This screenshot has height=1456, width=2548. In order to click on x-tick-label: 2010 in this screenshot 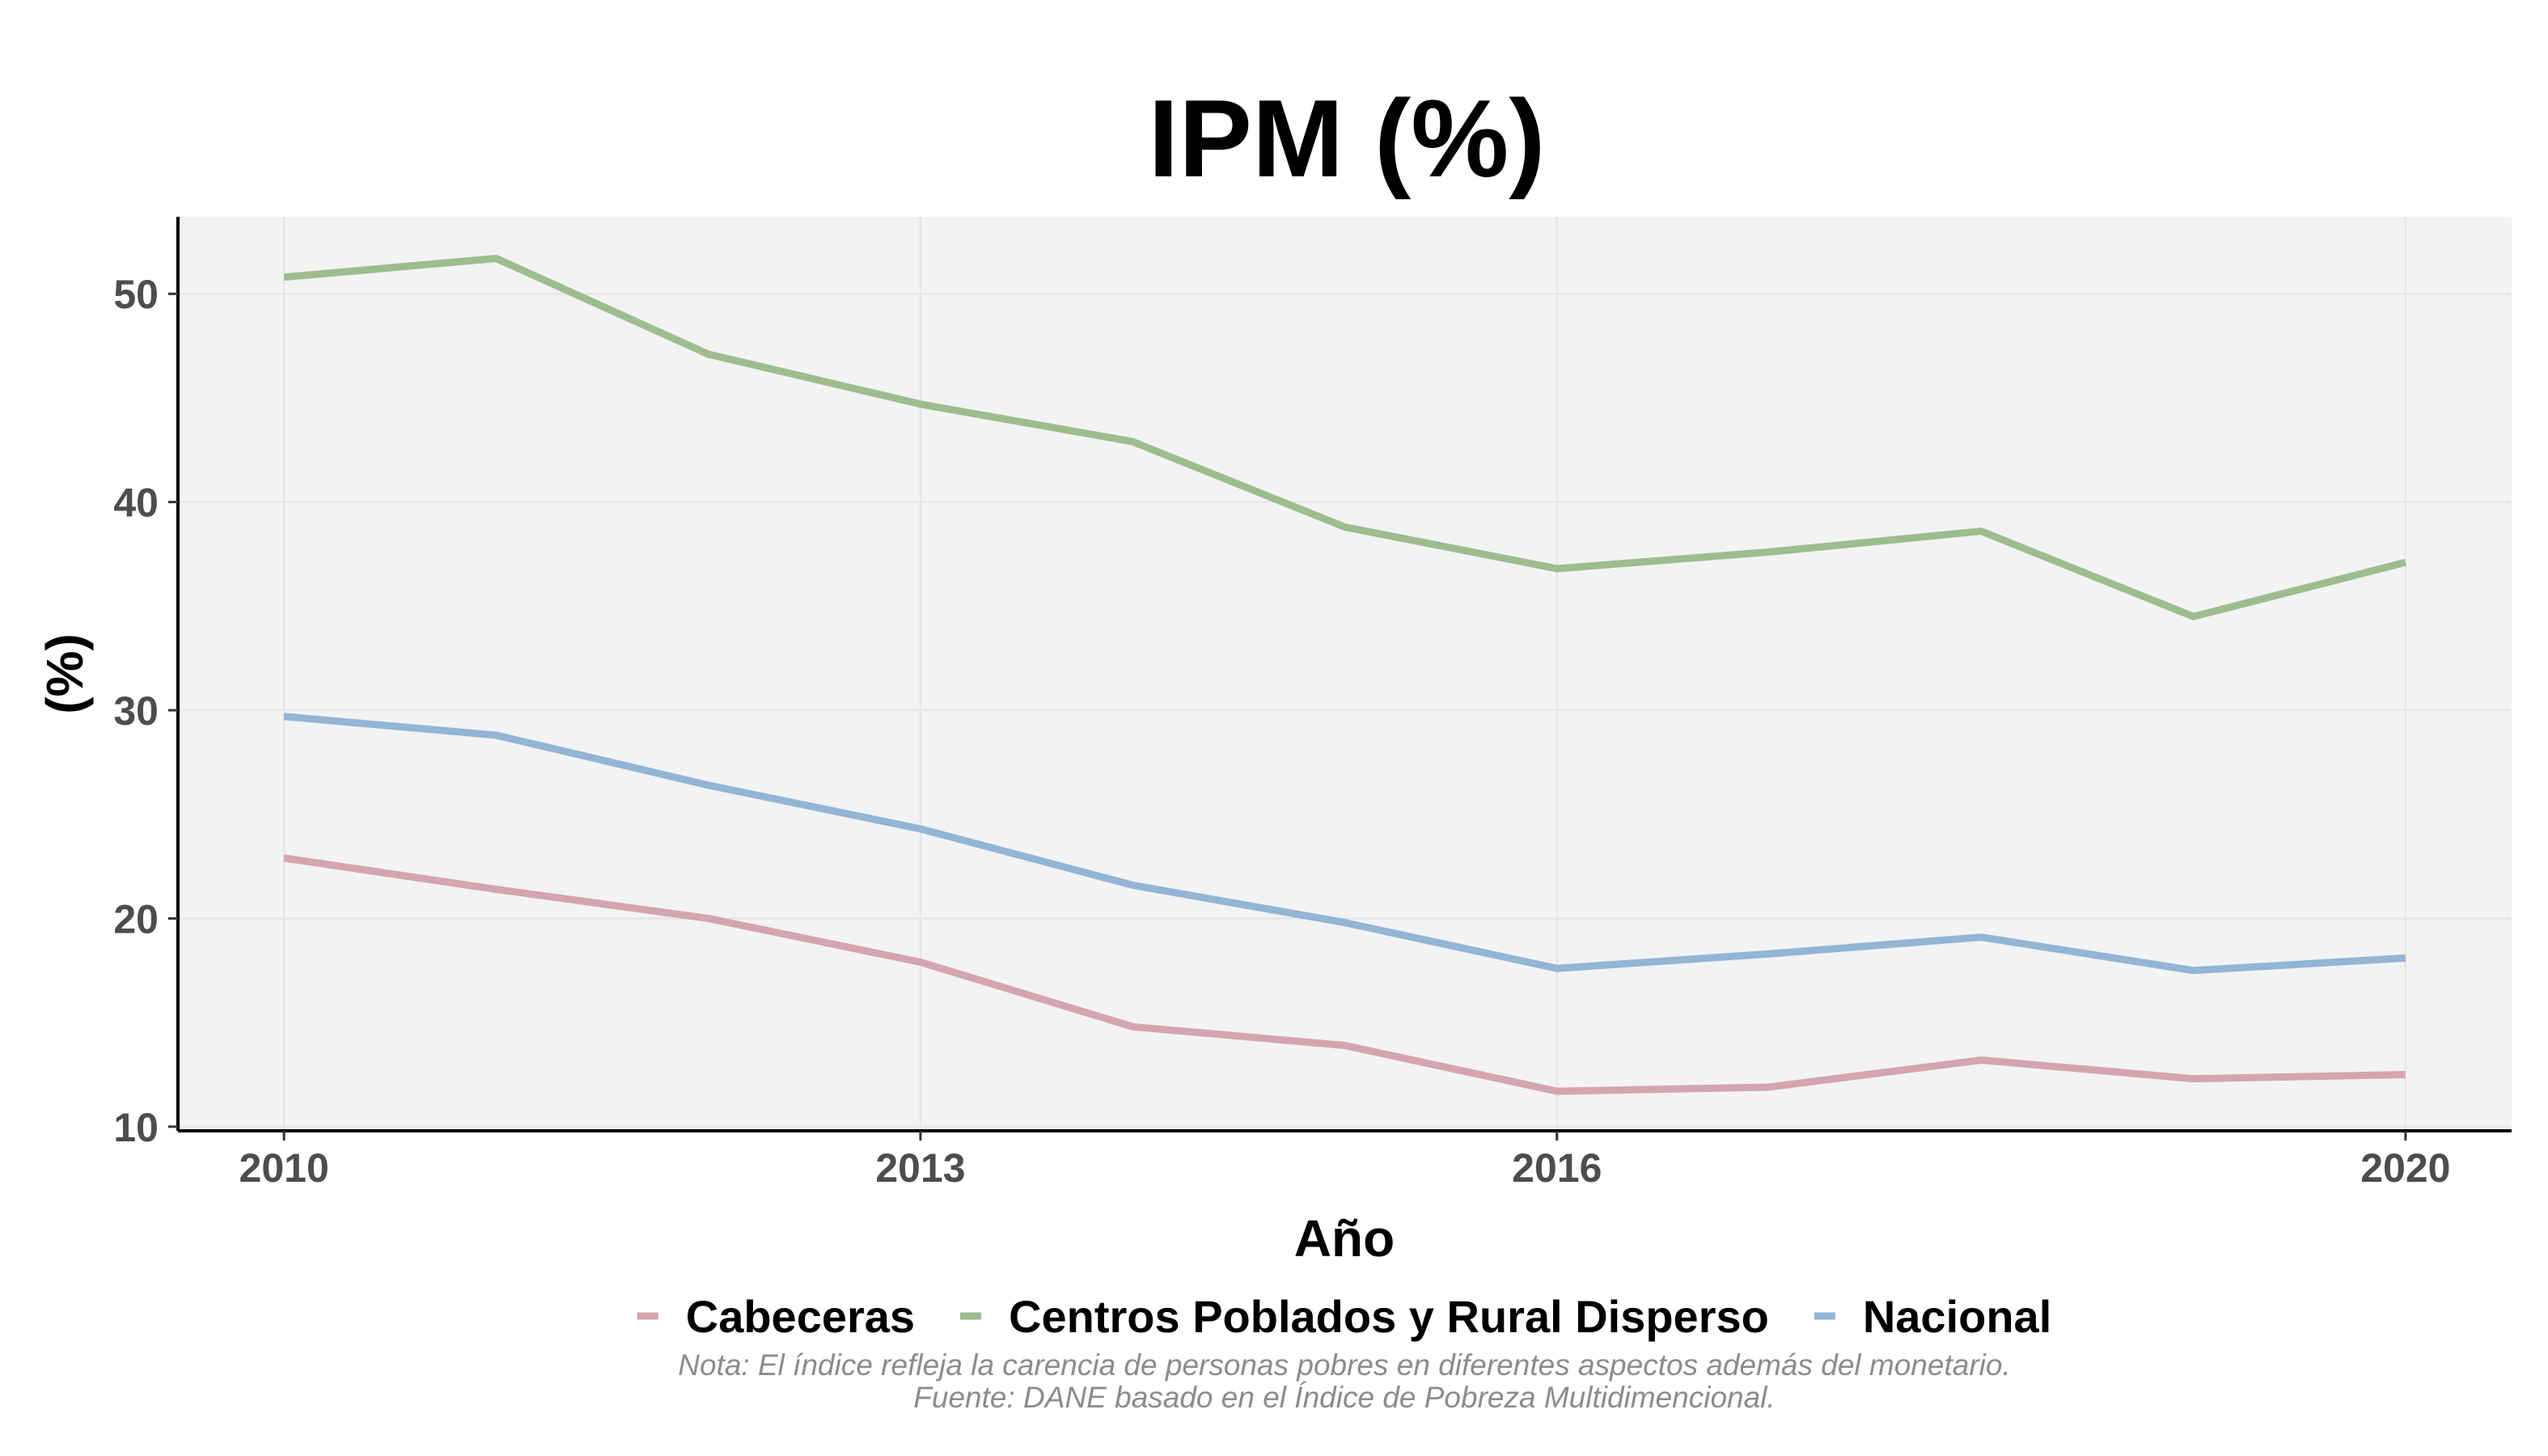, I will do `click(284, 1168)`.